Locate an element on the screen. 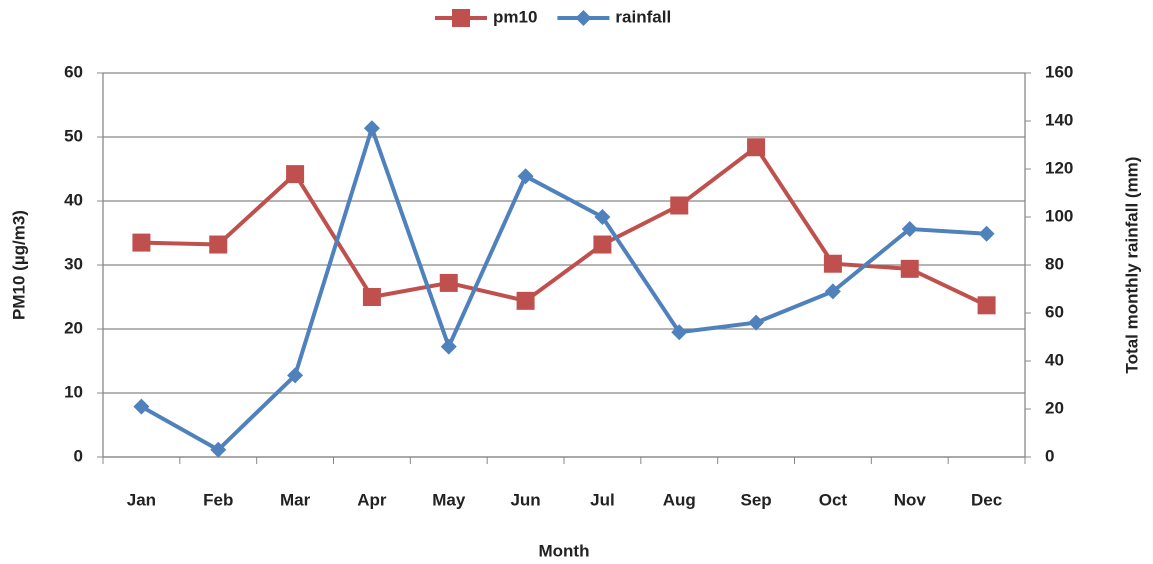 The height and width of the screenshot is (564, 1153). x-tick-label: Dec is located at coordinates (986, 499).